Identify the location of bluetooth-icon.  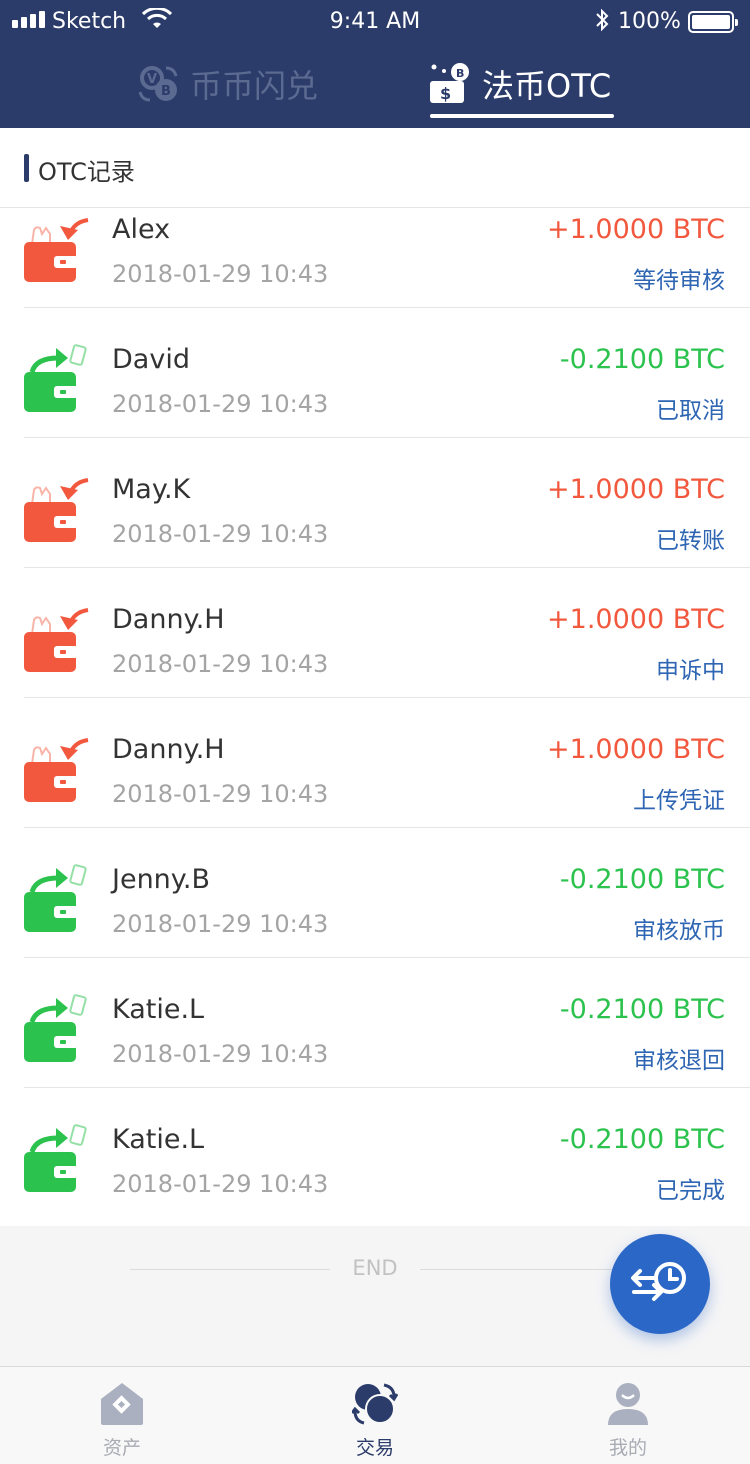
(602, 20).